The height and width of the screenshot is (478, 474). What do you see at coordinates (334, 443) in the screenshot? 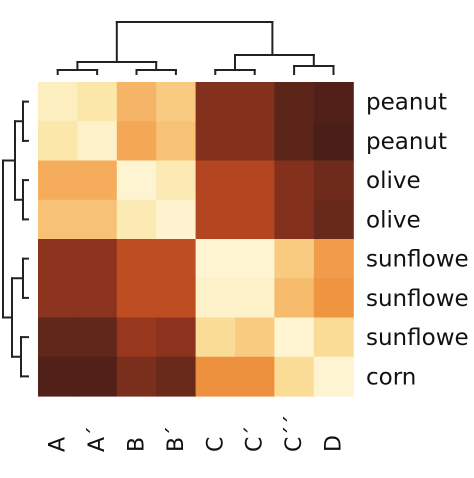
I see `column-label: D` at bounding box center [334, 443].